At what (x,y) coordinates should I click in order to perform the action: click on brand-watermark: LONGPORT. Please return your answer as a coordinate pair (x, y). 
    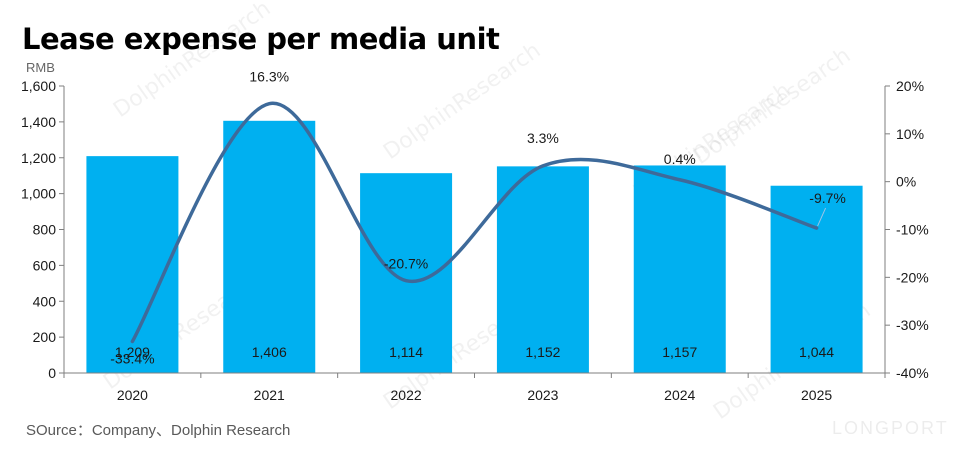
    Looking at the image, I should click on (890, 428).